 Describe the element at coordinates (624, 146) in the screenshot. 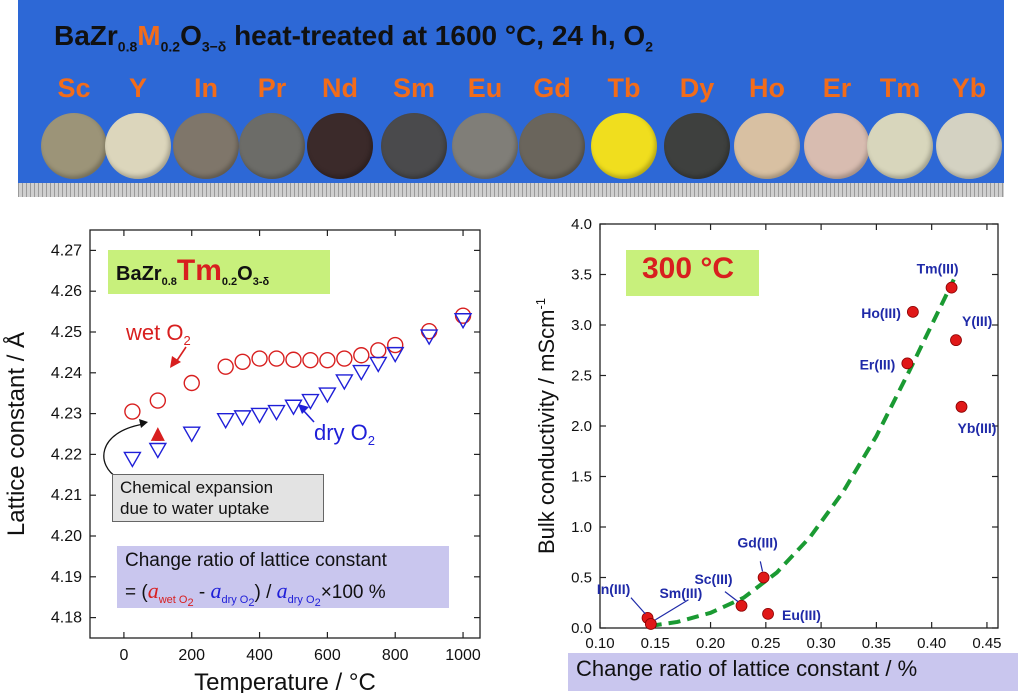

I see `sample-disk-tb` at that location.